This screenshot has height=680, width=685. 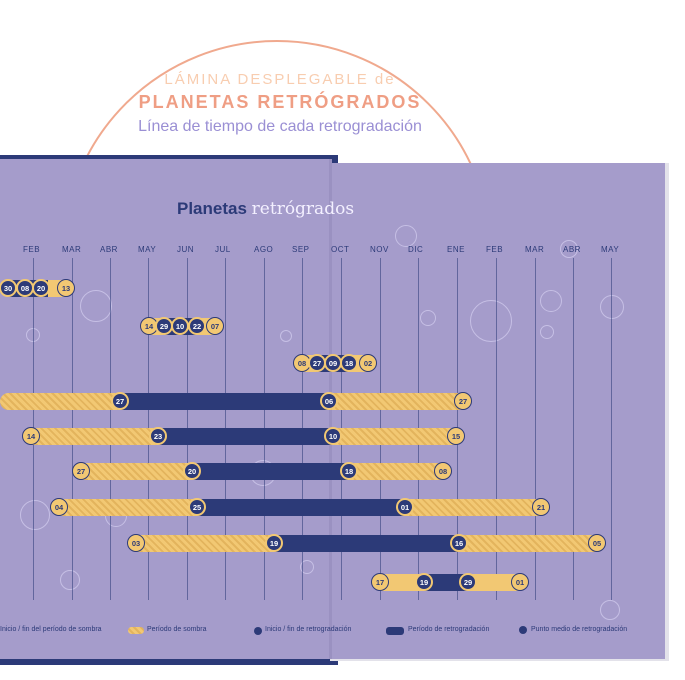 What do you see at coordinates (579, 629) in the screenshot?
I see `legend-midpoint: Punto medio de retrogradación` at bounding box center [579, 629].